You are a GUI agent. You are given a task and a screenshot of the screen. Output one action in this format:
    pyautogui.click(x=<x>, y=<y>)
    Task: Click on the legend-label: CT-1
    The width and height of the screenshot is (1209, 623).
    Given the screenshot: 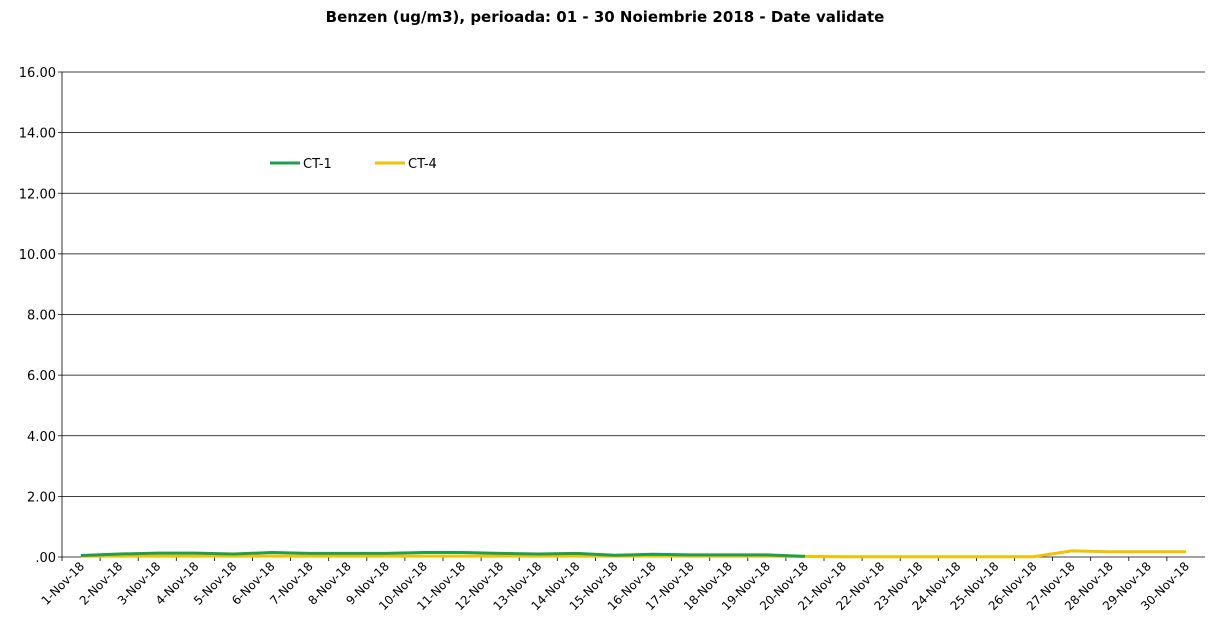 What is the action you would take?
    pyautogui.click(x=317, y=164)
    